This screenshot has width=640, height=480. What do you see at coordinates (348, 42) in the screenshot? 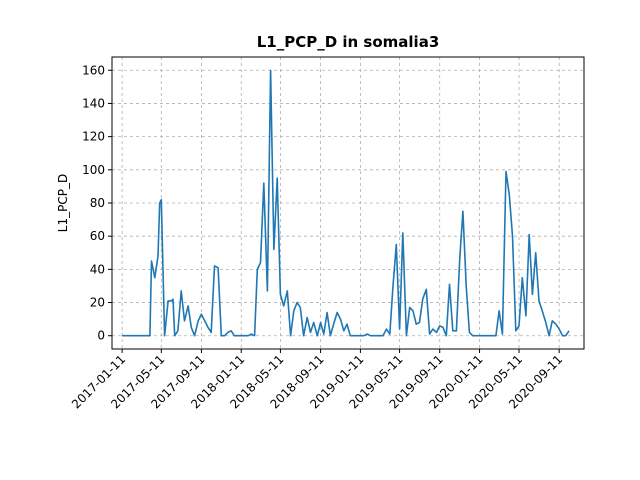
I see `chart-title: L1_PCP_D in somalia3` at bounding box center [348, 42].